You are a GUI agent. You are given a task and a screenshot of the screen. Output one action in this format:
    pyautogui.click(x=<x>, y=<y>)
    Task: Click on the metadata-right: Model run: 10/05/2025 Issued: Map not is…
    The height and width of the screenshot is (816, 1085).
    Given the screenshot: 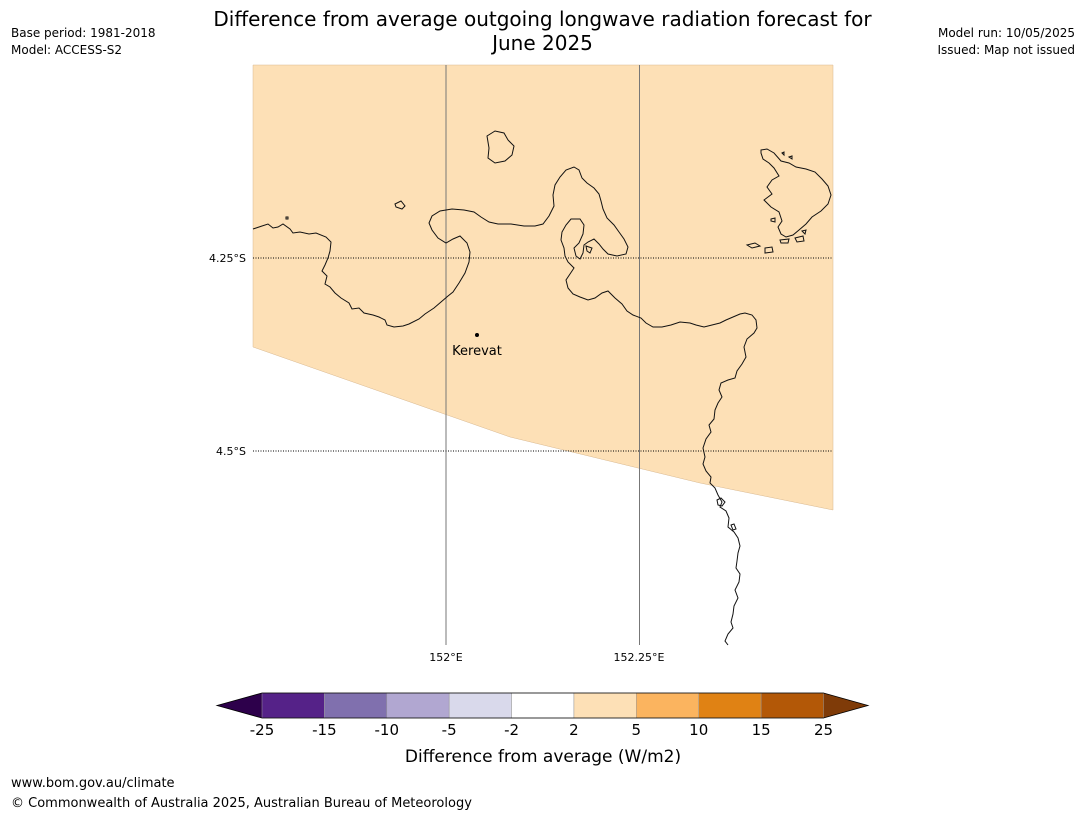 What is the action you would take?
    pyautogui.click(x=1006, y=42)
    